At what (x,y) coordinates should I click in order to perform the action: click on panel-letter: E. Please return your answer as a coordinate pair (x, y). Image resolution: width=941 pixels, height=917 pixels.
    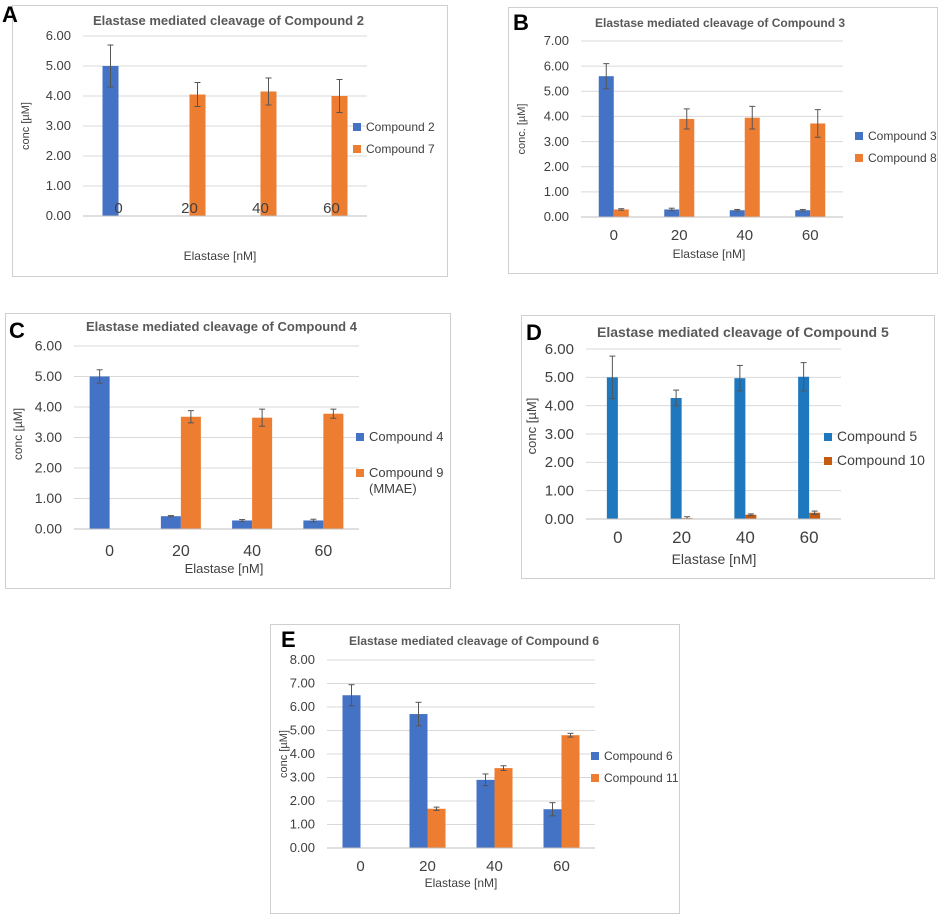
    Looking at the image, I should click on (288, 639).